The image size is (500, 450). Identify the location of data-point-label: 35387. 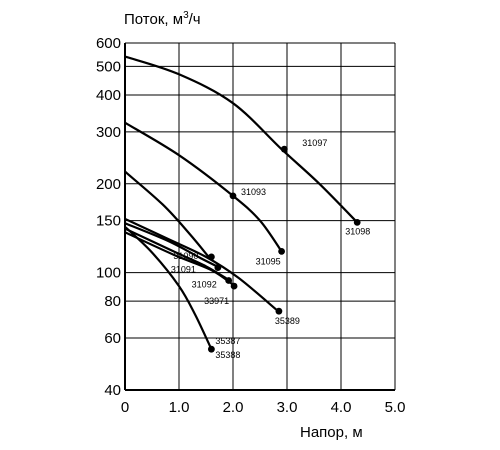
(227, 341).